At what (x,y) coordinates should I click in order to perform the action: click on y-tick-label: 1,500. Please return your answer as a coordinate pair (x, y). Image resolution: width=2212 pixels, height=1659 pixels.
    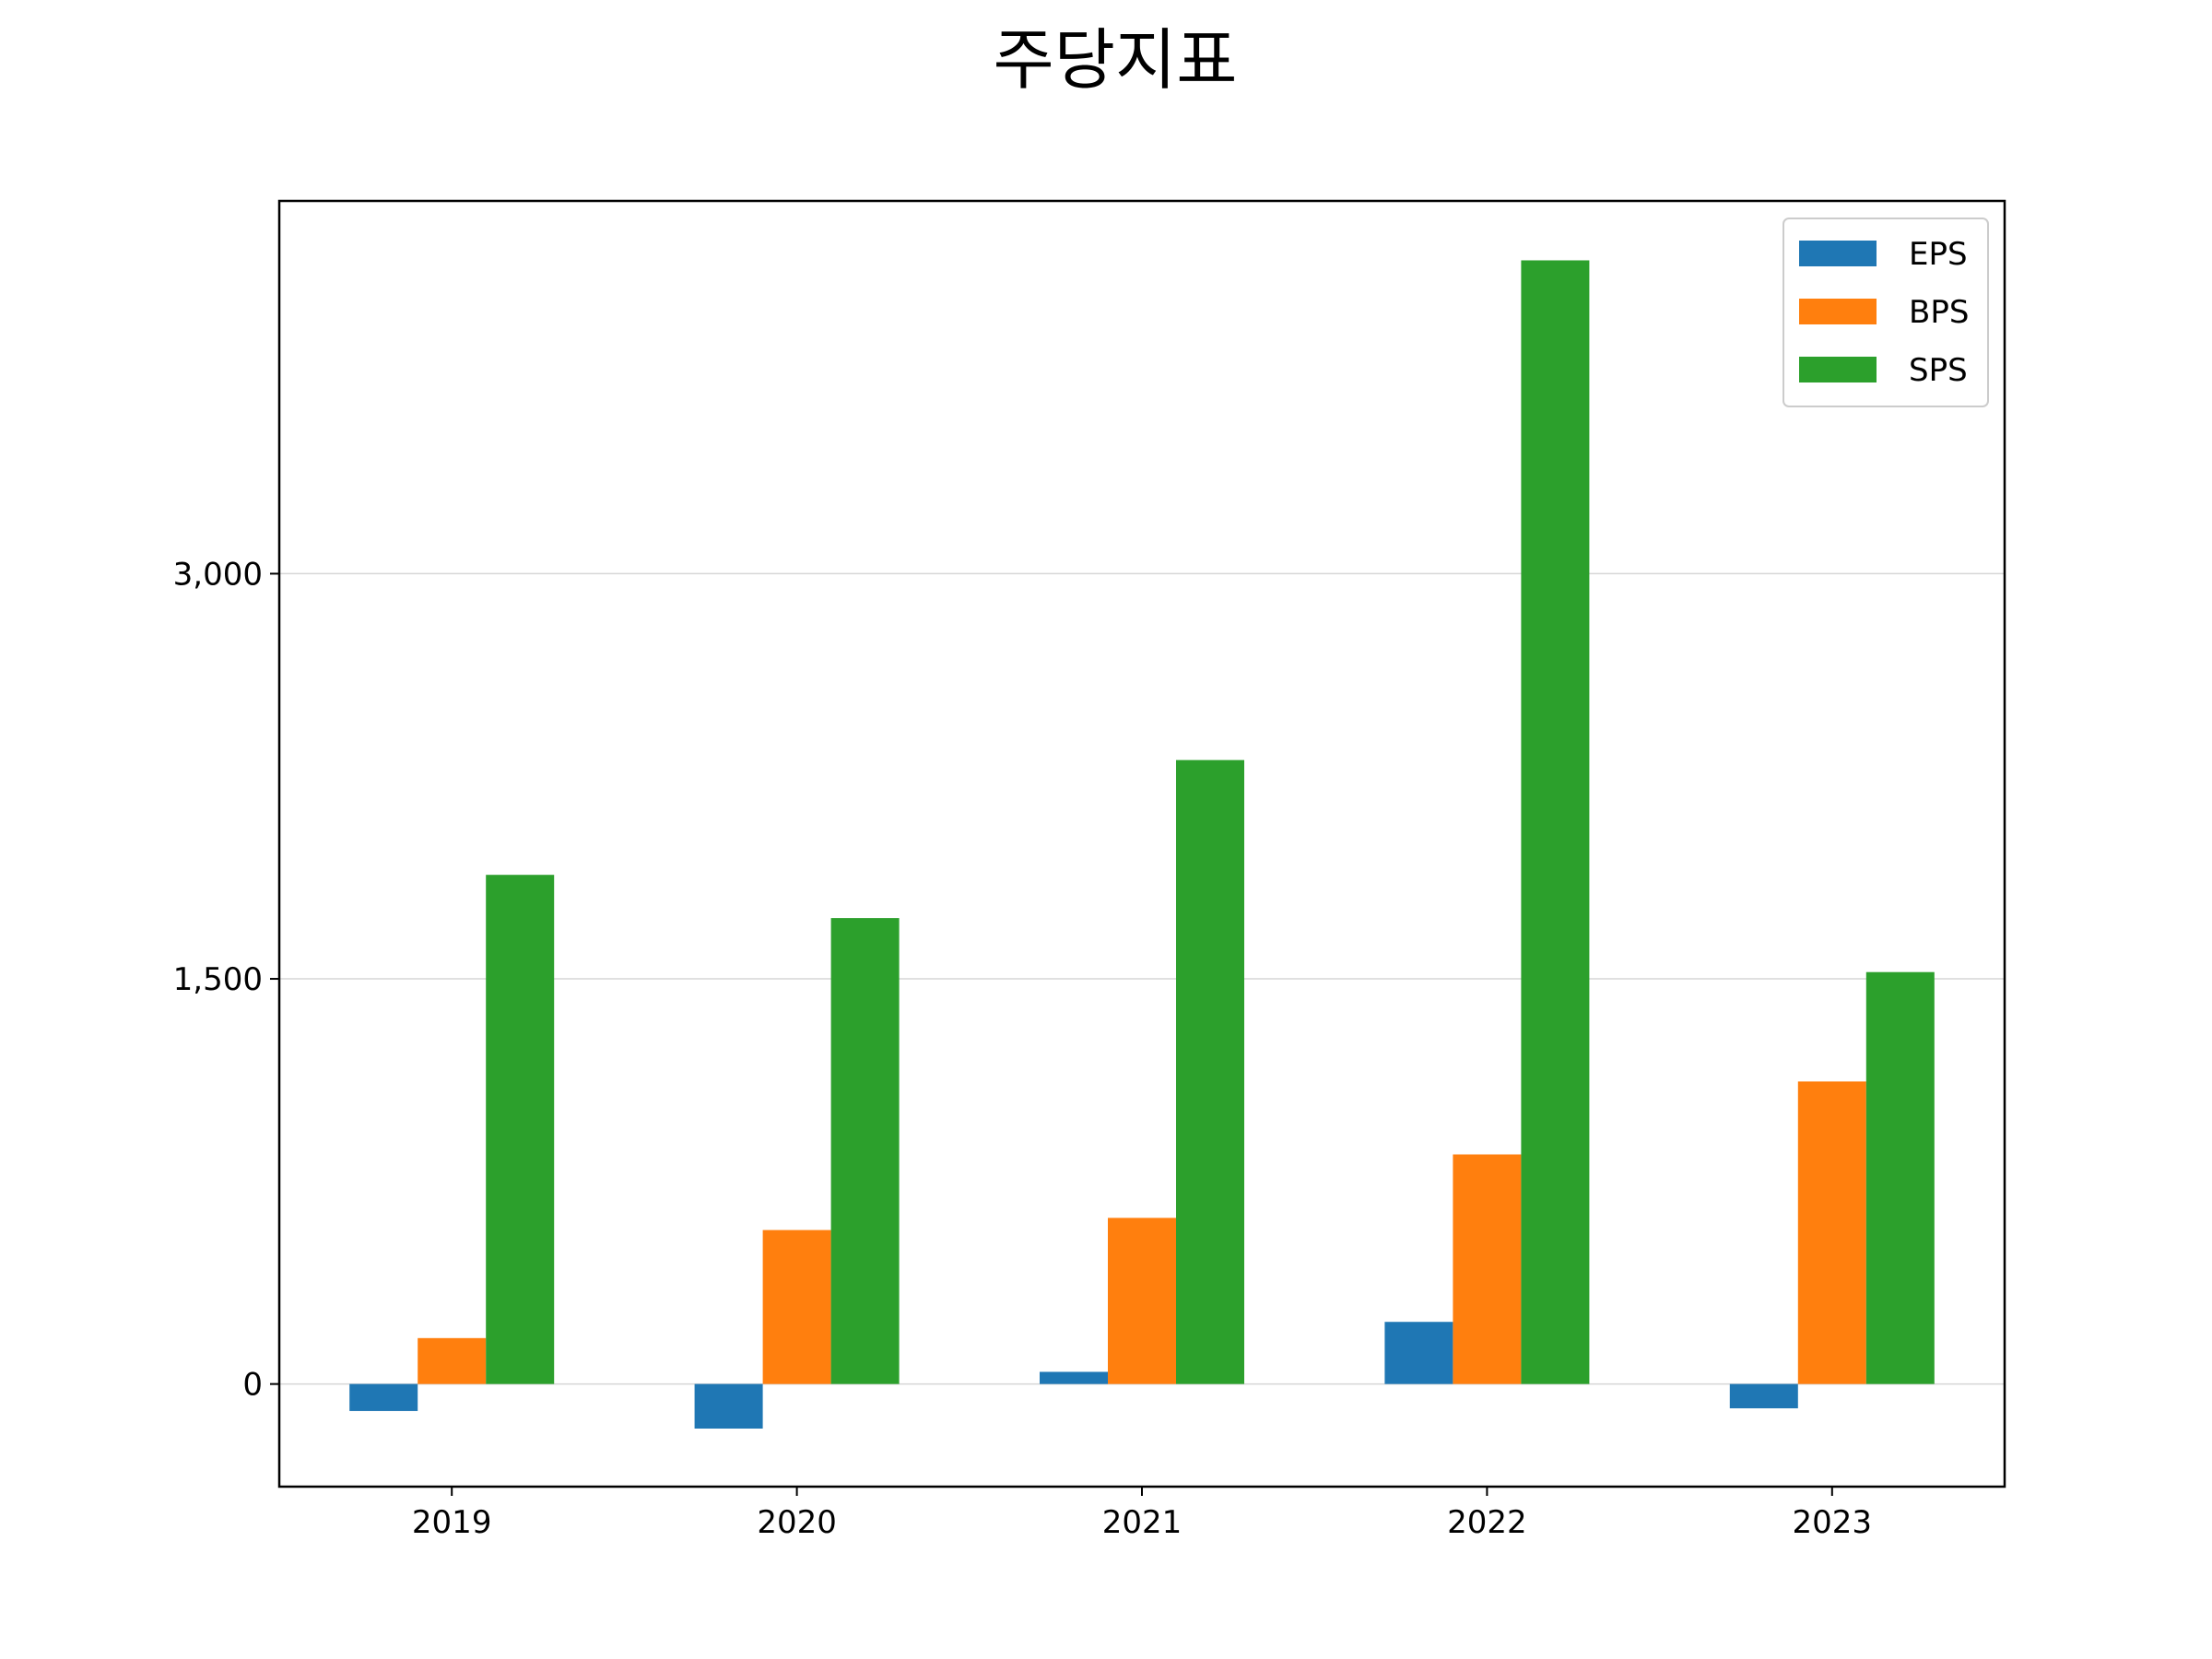
    Looking at the image, I should click on (218, 979).